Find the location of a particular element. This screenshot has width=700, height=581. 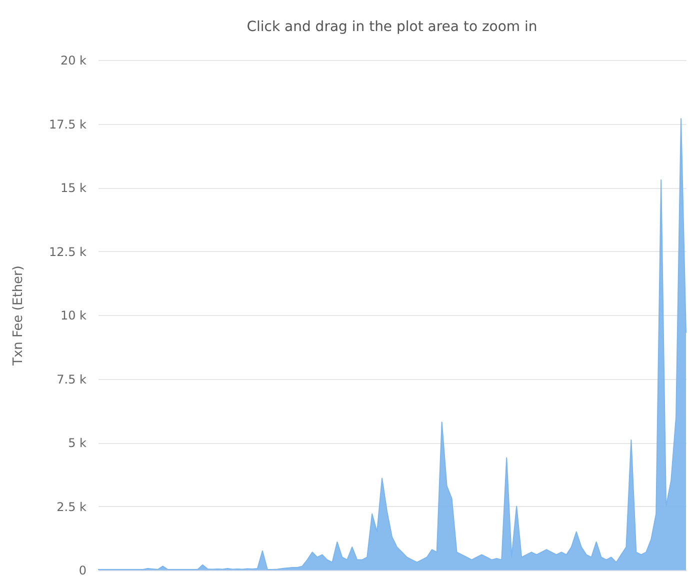

chart-subtitle: Click and drag in the plot area to zoom in is located at coordinates (392, 27).